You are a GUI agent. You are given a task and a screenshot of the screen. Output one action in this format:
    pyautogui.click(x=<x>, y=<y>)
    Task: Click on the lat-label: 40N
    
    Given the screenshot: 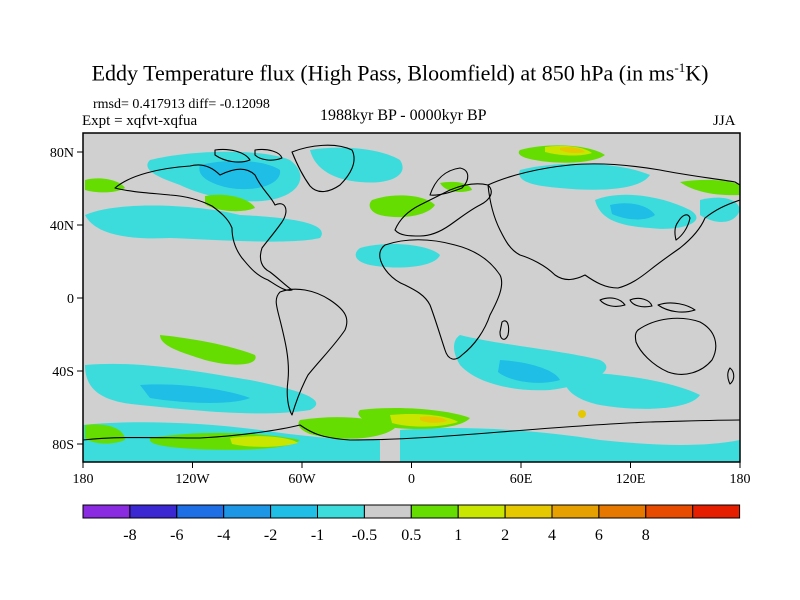 What is the action you would take?
    pyautogui.click(x=62, y=226)
    